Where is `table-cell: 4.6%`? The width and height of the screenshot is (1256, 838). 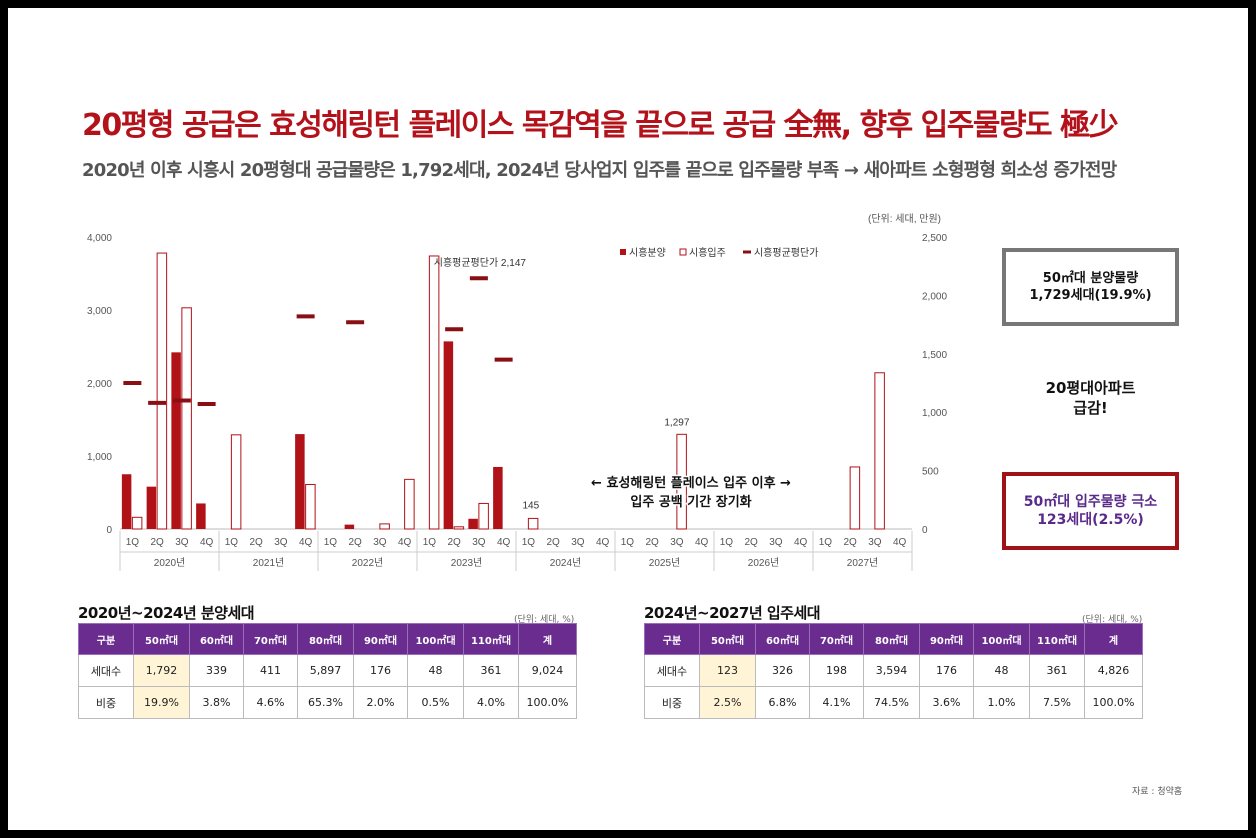
table-cell: 4.6% is located at coordinates (270, 702).